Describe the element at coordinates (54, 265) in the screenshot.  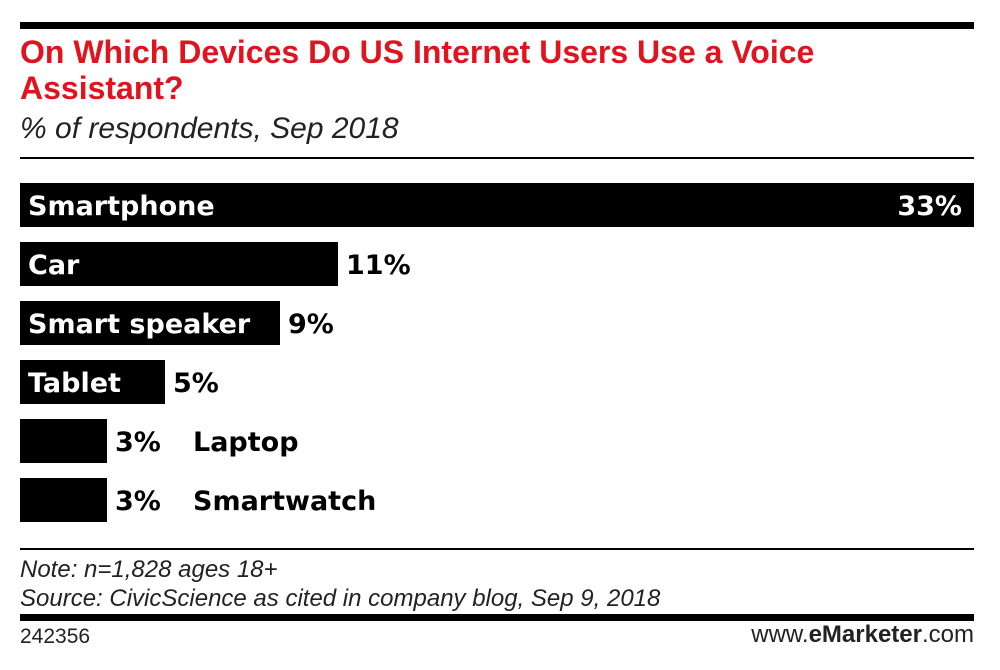
I see `category-label: Car` at that location.